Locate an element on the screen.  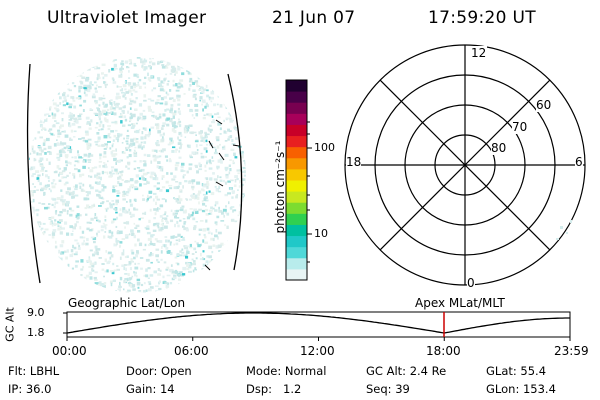
instrument-title: Ultraviolet Imager is located at coordinates (127, 18).